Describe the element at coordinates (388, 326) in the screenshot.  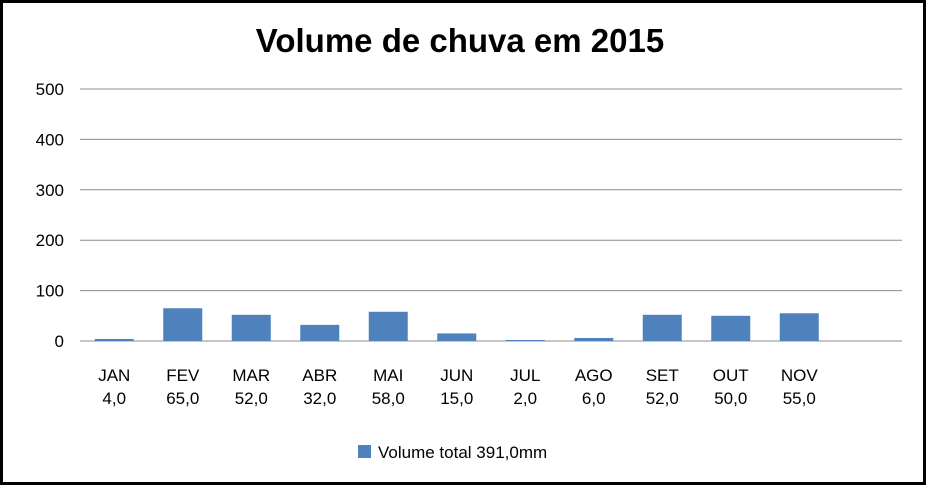
I see `bar-mai` at that location.